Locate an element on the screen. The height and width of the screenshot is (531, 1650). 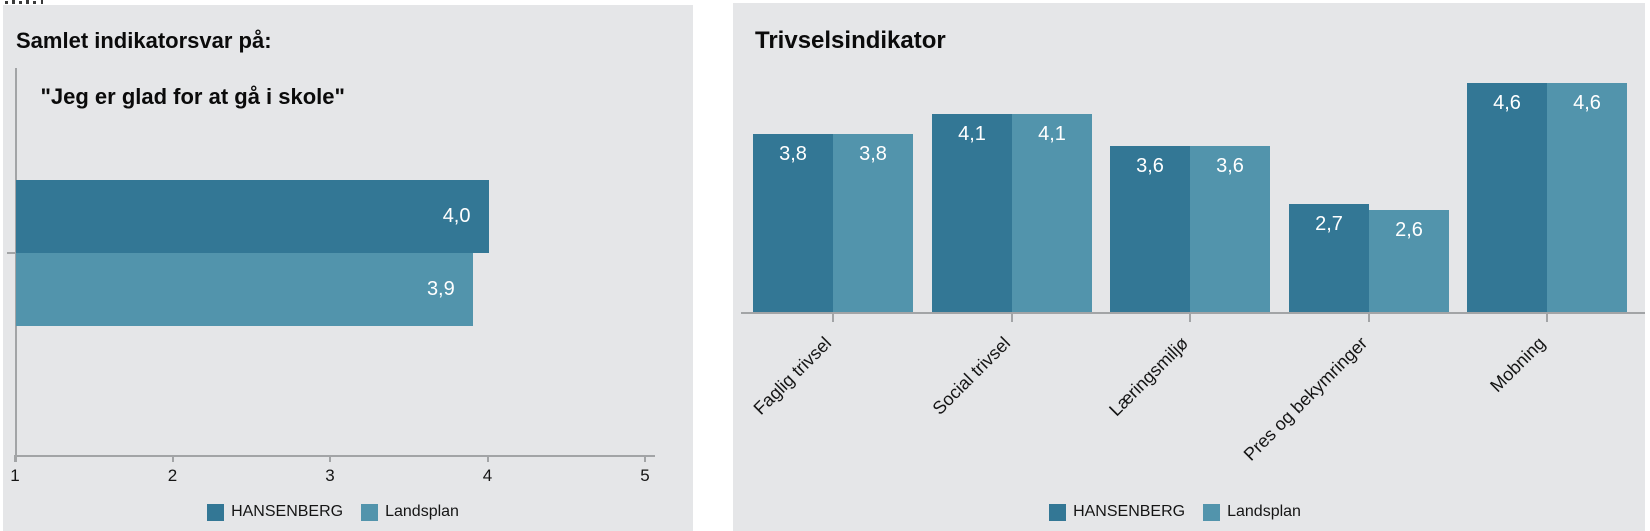
bar-landsplan-2: 4,1 is located at coordinates (1052, 213).